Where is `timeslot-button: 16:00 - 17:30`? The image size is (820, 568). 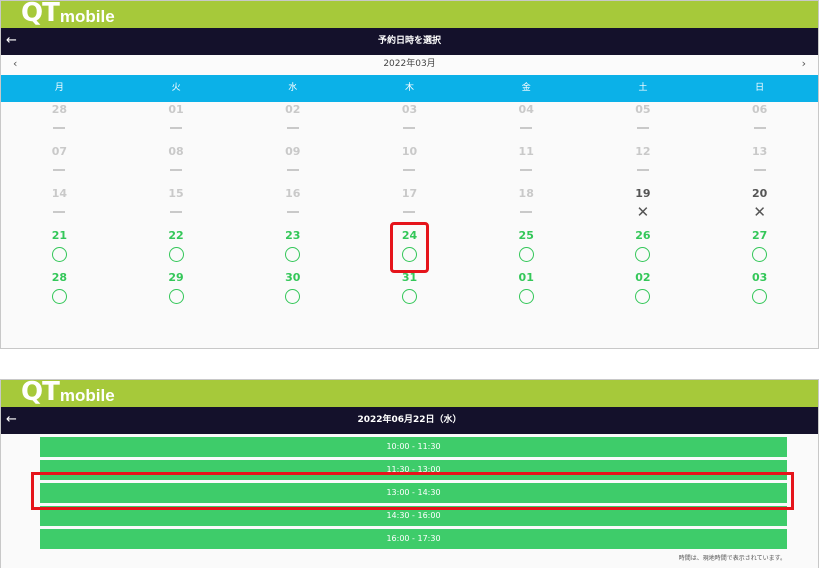 timeslot-button: 16:00 - 17:30 is located at coordinates (413, 539).